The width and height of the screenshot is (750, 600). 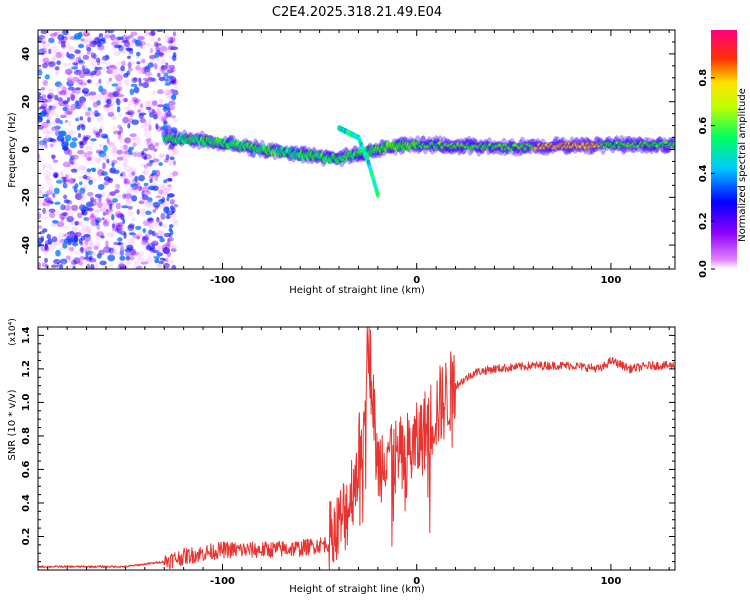 I want to click on chart-title: C2E4.2025.318.21.49.E04, so click(x=357, y=12).